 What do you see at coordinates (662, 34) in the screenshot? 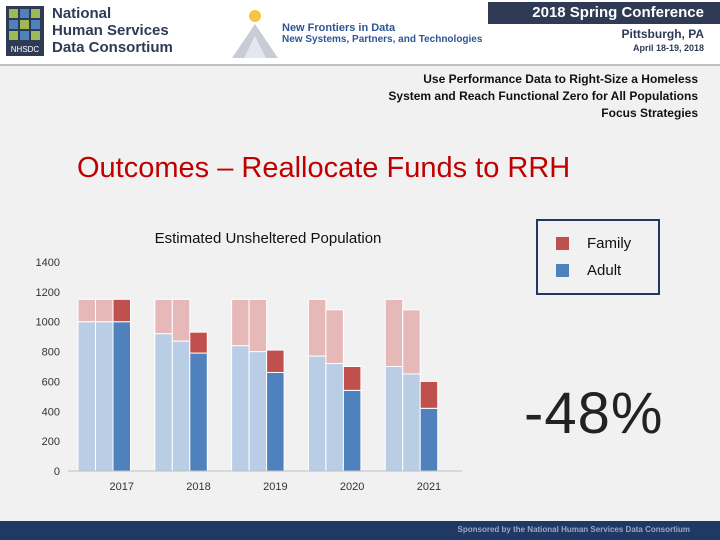
I see `conference-city: Pittsburgh, PA` at bounding box center [662, 34].